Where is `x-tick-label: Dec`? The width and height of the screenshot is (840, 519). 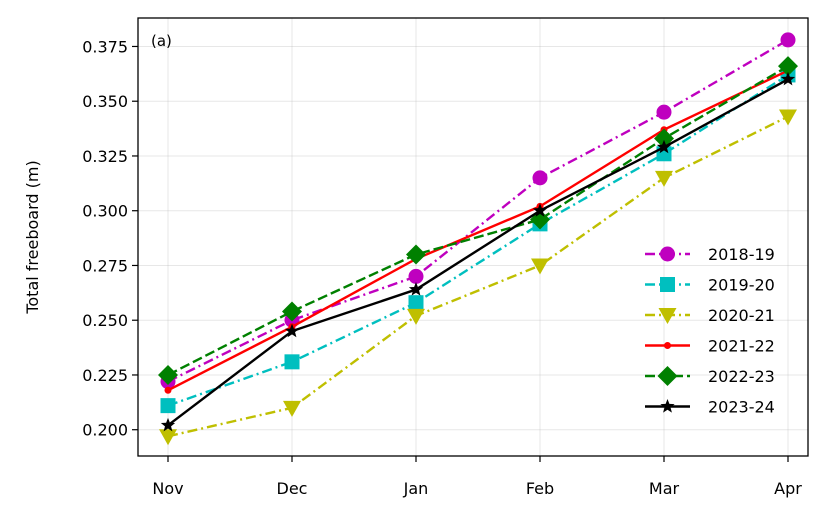
x-tick-label: Dec is located at coordinates (292, 488).